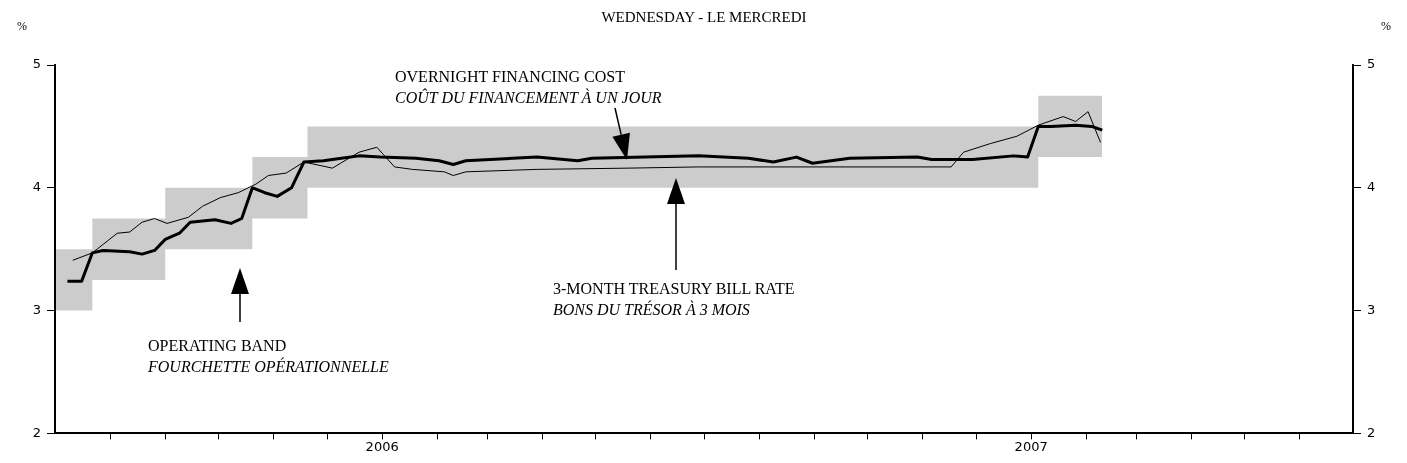 Image resolution: width=1407 pixels, height=463 pixels. I want to click on chart-title: WEDNESDAY - LE MERCREDI, so click(704, 17).